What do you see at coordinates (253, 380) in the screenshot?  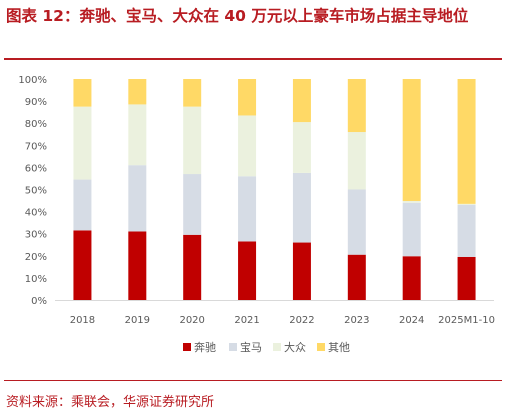 I see `source-divider` at bounding box center [253, 380].